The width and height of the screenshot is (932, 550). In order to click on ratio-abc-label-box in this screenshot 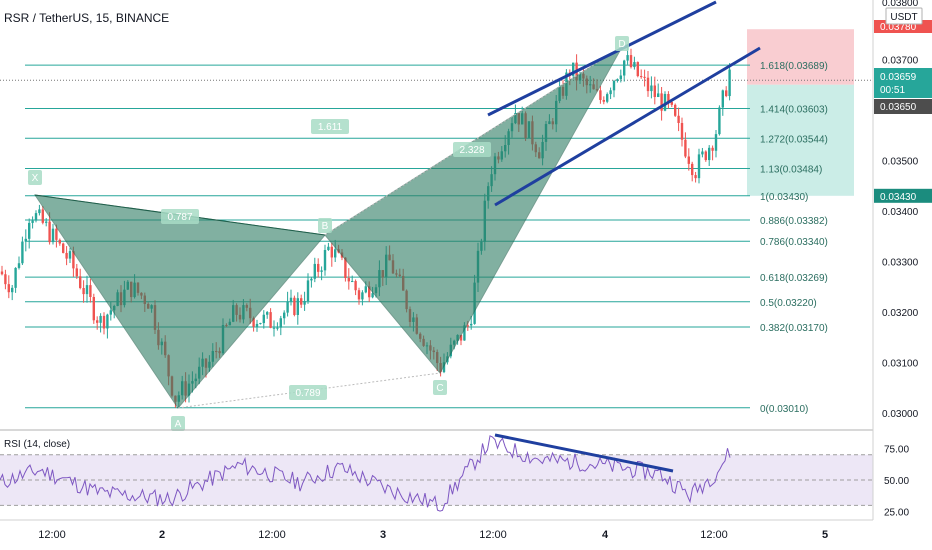, I will do `click(308, 392)`.